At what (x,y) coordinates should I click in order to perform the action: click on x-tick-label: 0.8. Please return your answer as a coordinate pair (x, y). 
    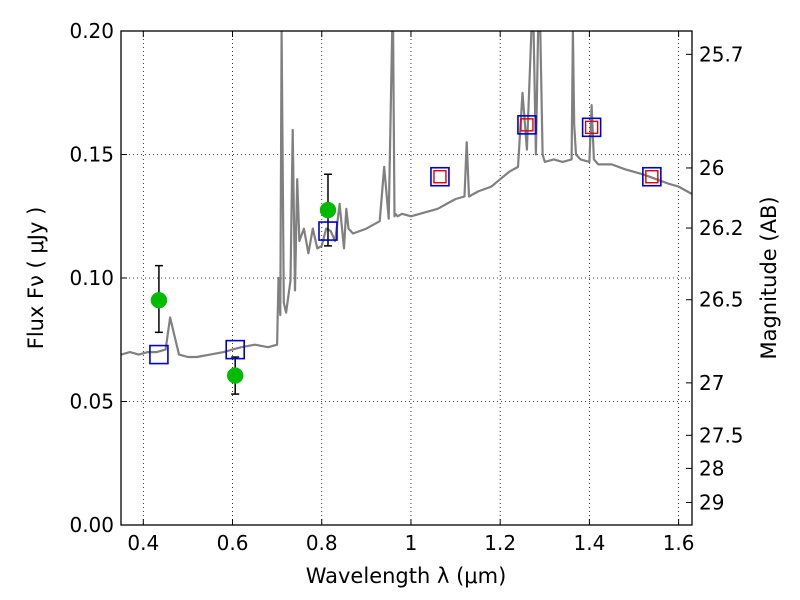
    Looking at the image, I should click on (322, 543).